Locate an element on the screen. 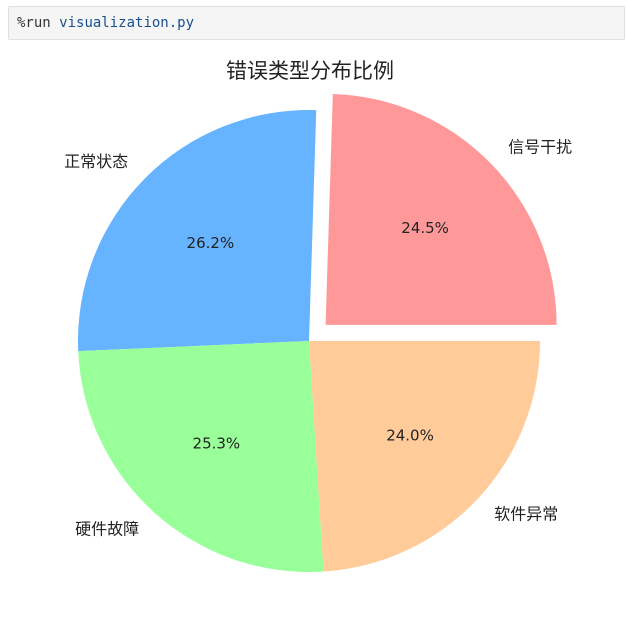  slice-percent-label-1: 24.5% is located at coordinates (425, 228).